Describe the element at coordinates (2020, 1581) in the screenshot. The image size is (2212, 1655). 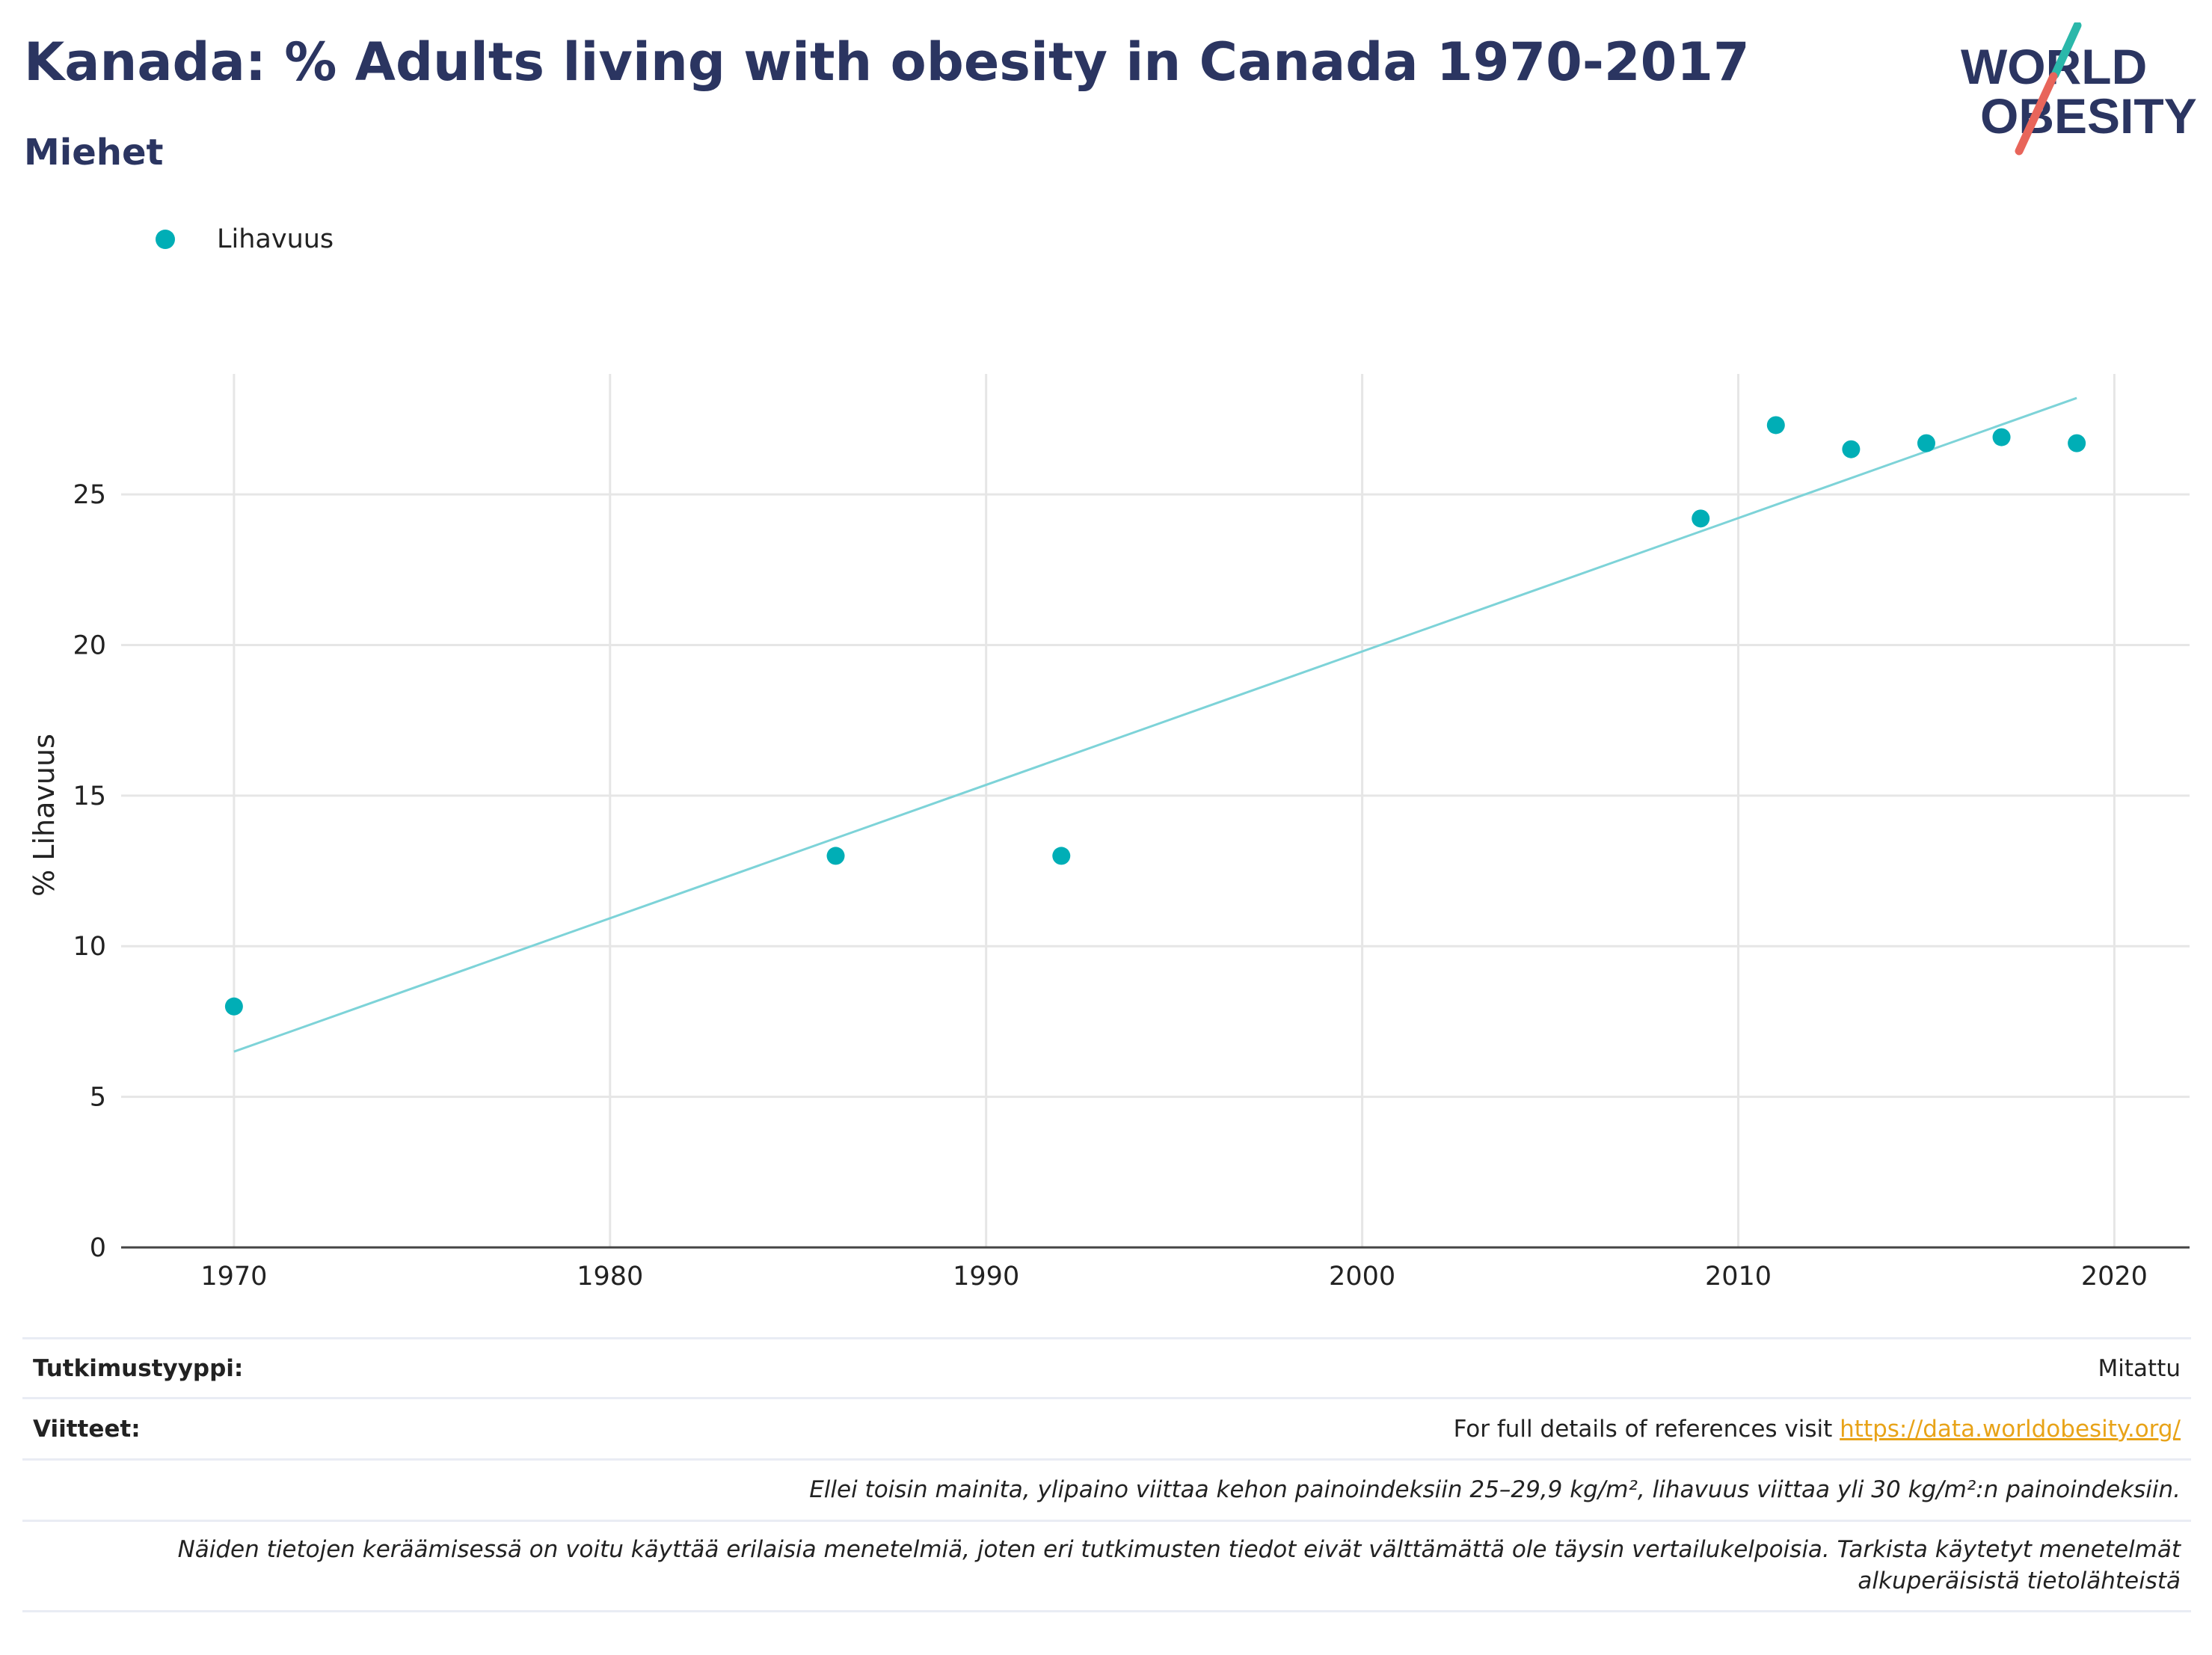
I see `methods-note-line-2: alkuperäisistä tietolähteistä` at that location.